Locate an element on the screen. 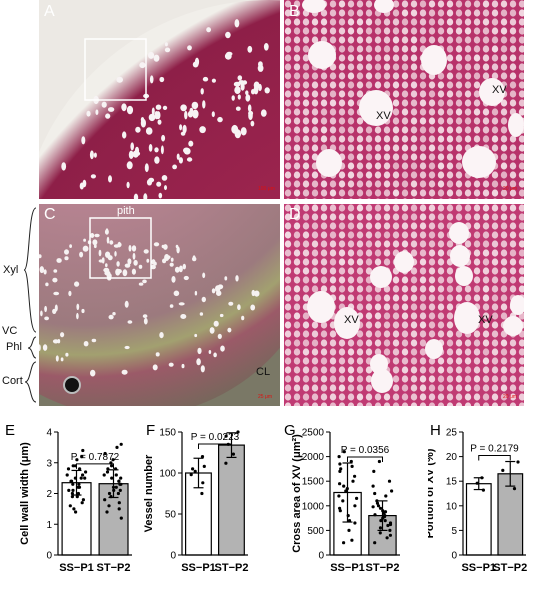  y-tick-label: 0 is located at coordinates (49, 556).